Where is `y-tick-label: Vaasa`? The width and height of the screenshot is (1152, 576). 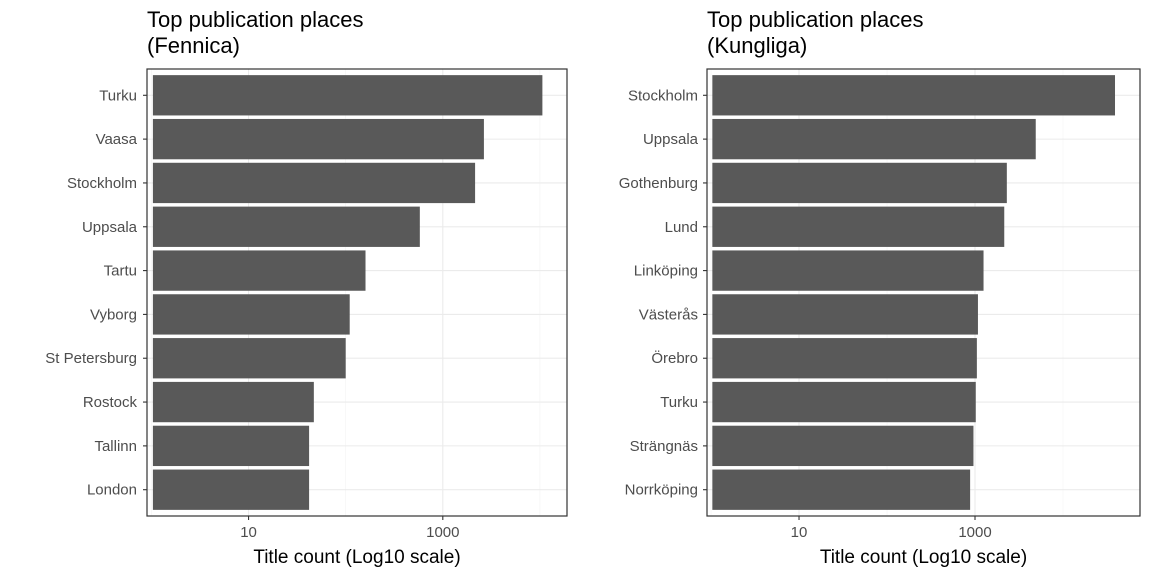 y-tick-label: Vaasa is located at coordinates (117, 139).